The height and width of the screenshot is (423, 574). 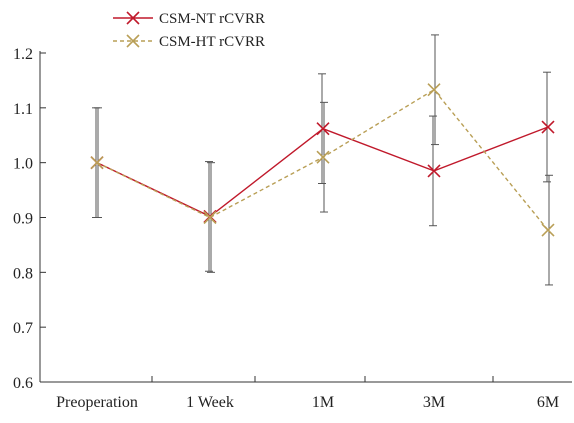 I want to click on y-tick-label: 1.0, so click(x=23, y=164).